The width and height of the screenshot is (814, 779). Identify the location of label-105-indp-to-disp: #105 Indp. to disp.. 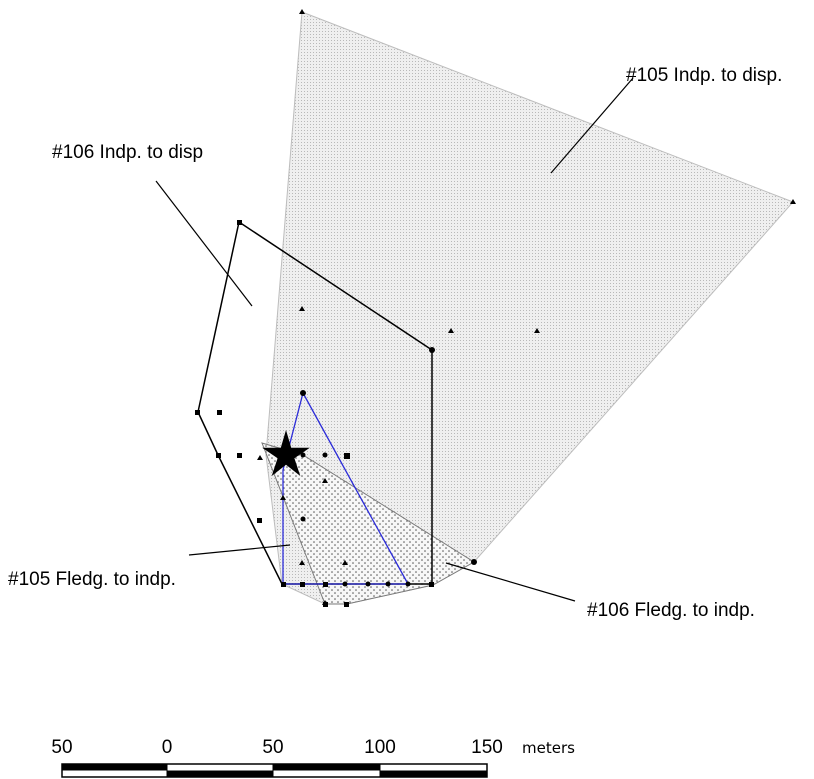
(704, 75).